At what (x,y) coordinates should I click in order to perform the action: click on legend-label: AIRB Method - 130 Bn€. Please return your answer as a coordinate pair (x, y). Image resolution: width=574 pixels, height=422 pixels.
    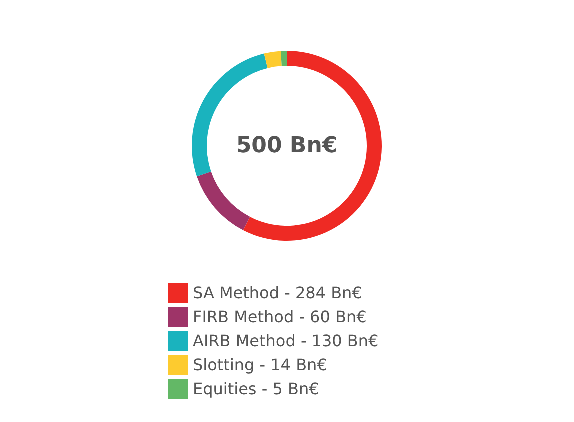
    Looking at the image, I should click on (286, 341).